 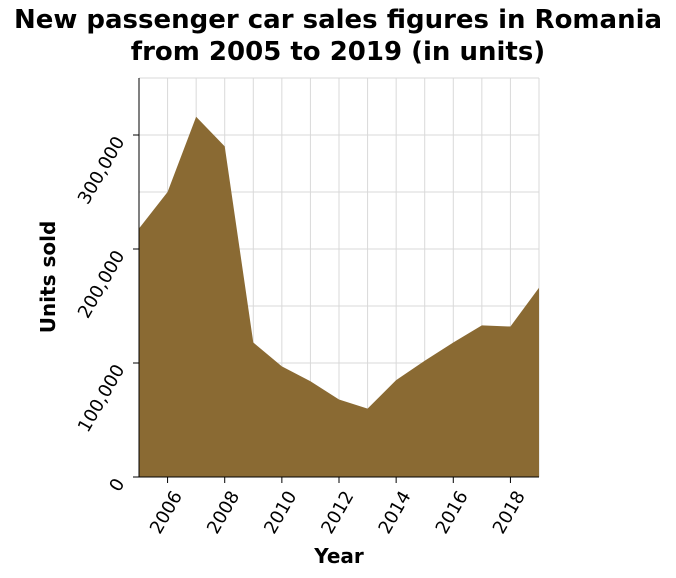 What do you see at coordinates (452, 512) in the screenshot?
I see `x-tick-label: 2016` at bounding box center [452, 512].